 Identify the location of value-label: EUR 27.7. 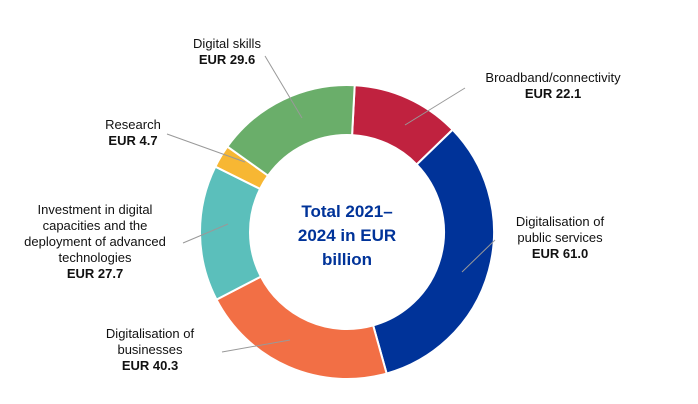
(95, 273).